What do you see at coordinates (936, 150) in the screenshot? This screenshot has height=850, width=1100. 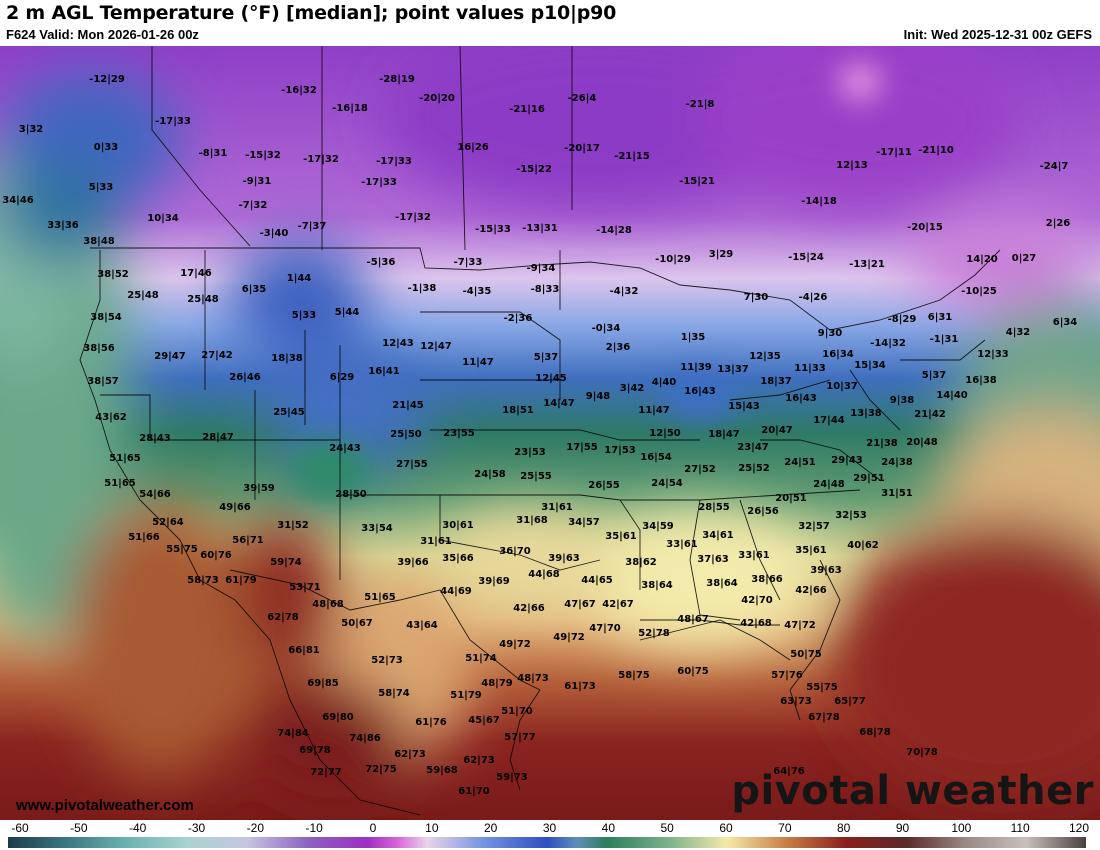 I see `point-value-label: -21|10` at bounding box center [936, 150].